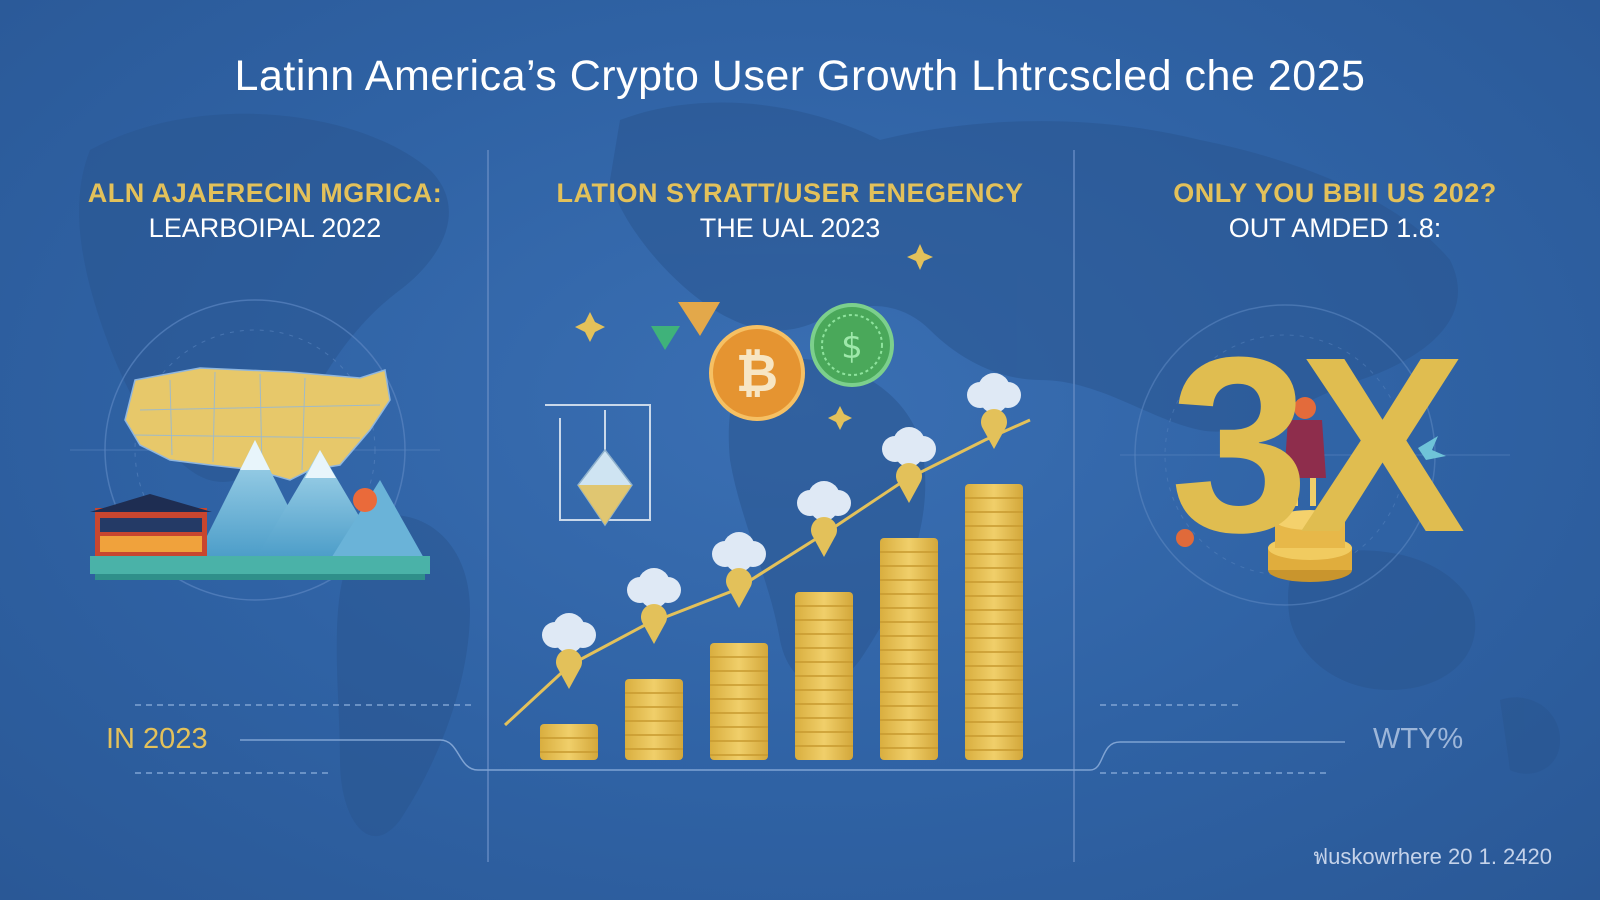  What do you see at coordinates (365, 500) in the screenshot?
I see `sun-icon` at bounding box center [365, 500].